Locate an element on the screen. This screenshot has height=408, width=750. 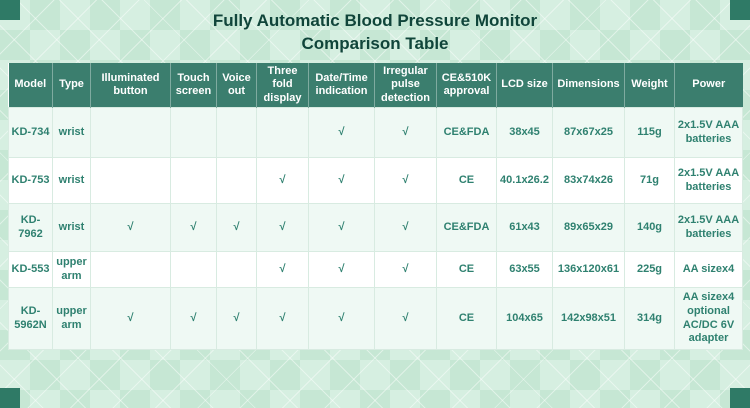
cell-weight: 71g is located at coordinates (649, 181).